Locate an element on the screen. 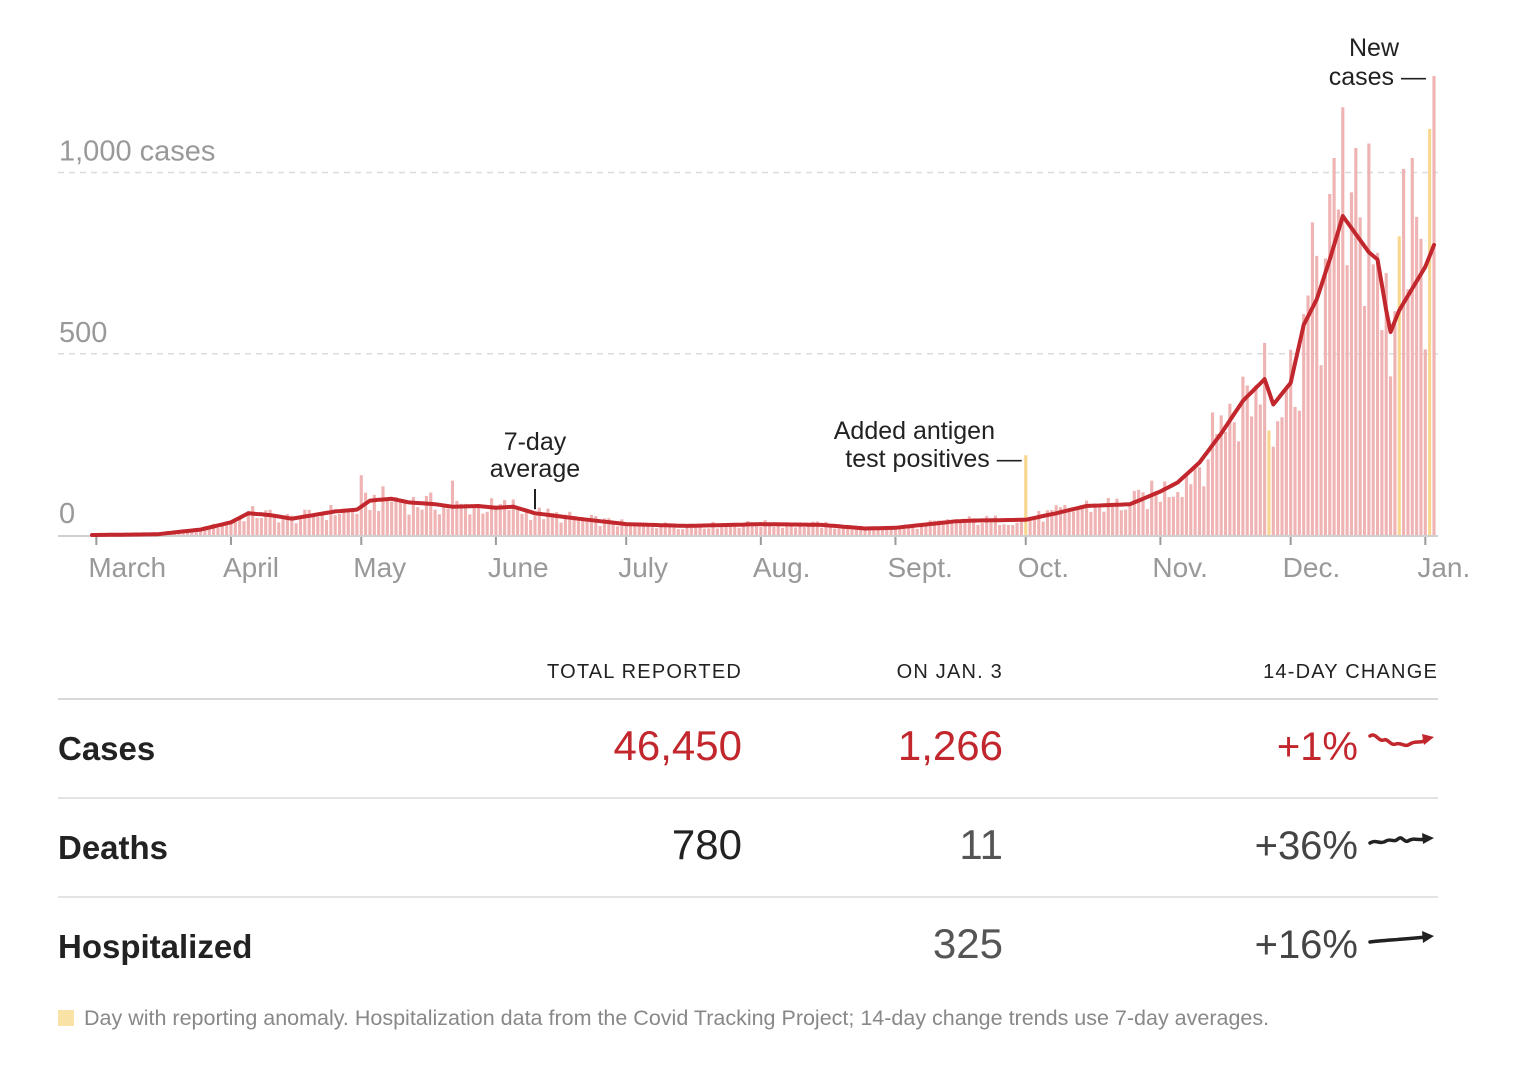  table-row-hospitalized: Hospitalized 325 +16% is located at coordinates (748, 946).